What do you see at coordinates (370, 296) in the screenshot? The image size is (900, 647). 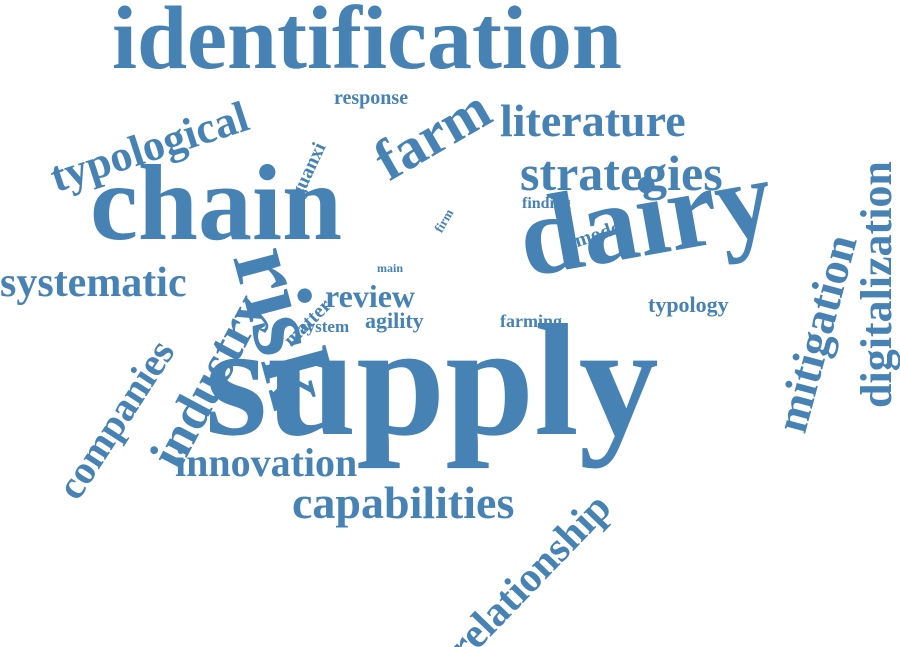 I see `word-review: review` at bounding box center [370, 296].